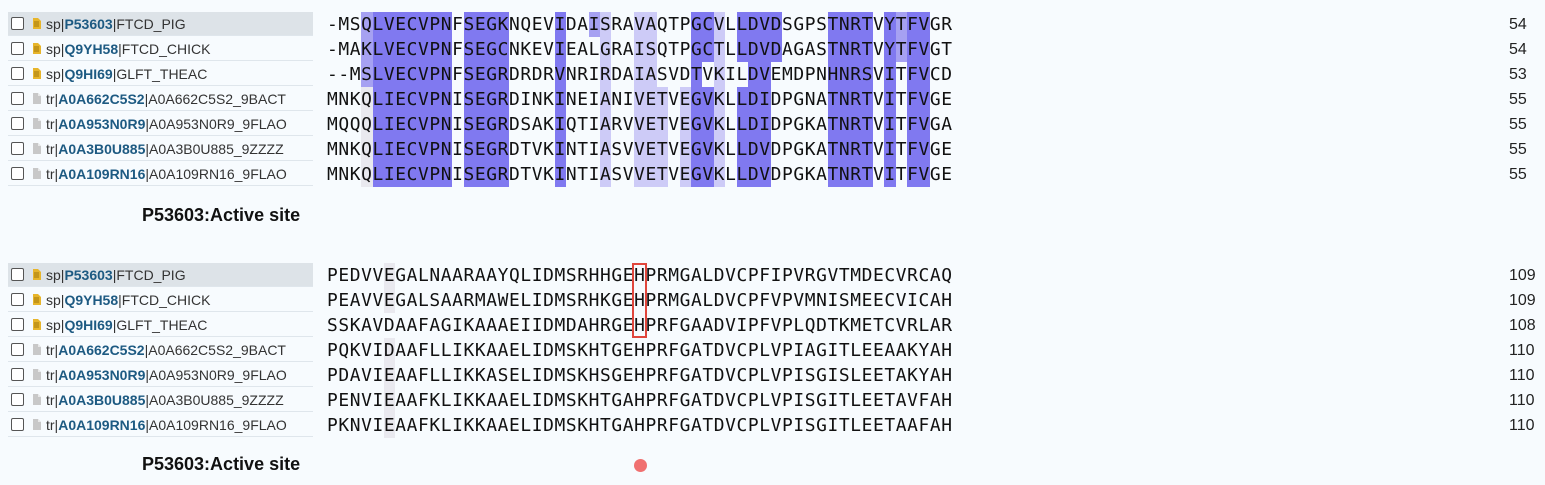 The width and height of the screenshot is (1545, 485). Describe the element at coordinates (221, 464) in the screenshot. I see `feature-label: P53603:Active site` at that location.